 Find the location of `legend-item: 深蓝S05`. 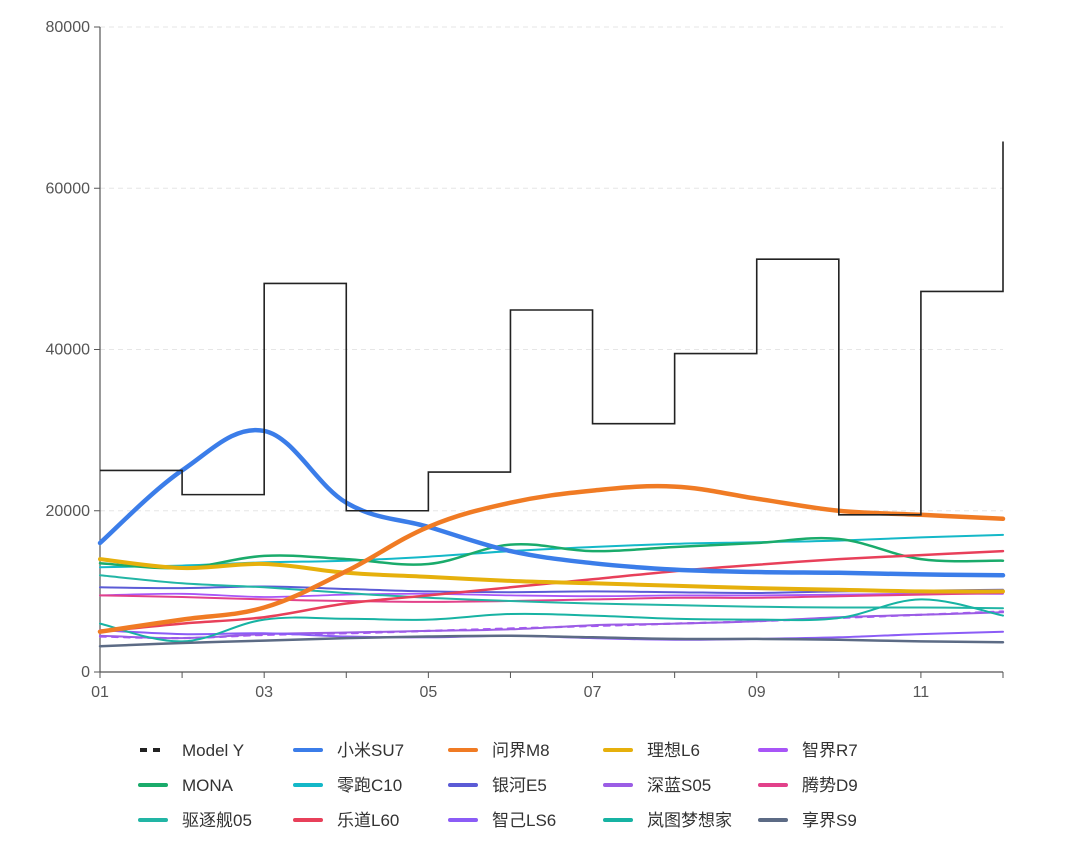

legend-item: 深蓝S05 is located at coordinates (657, 785).